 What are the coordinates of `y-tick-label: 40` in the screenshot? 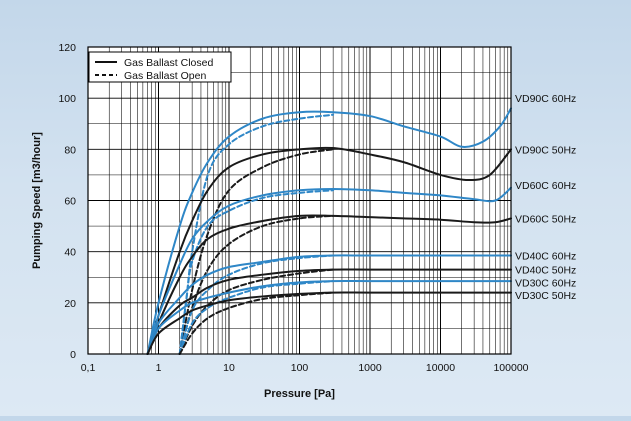 It's located at (70, 253).